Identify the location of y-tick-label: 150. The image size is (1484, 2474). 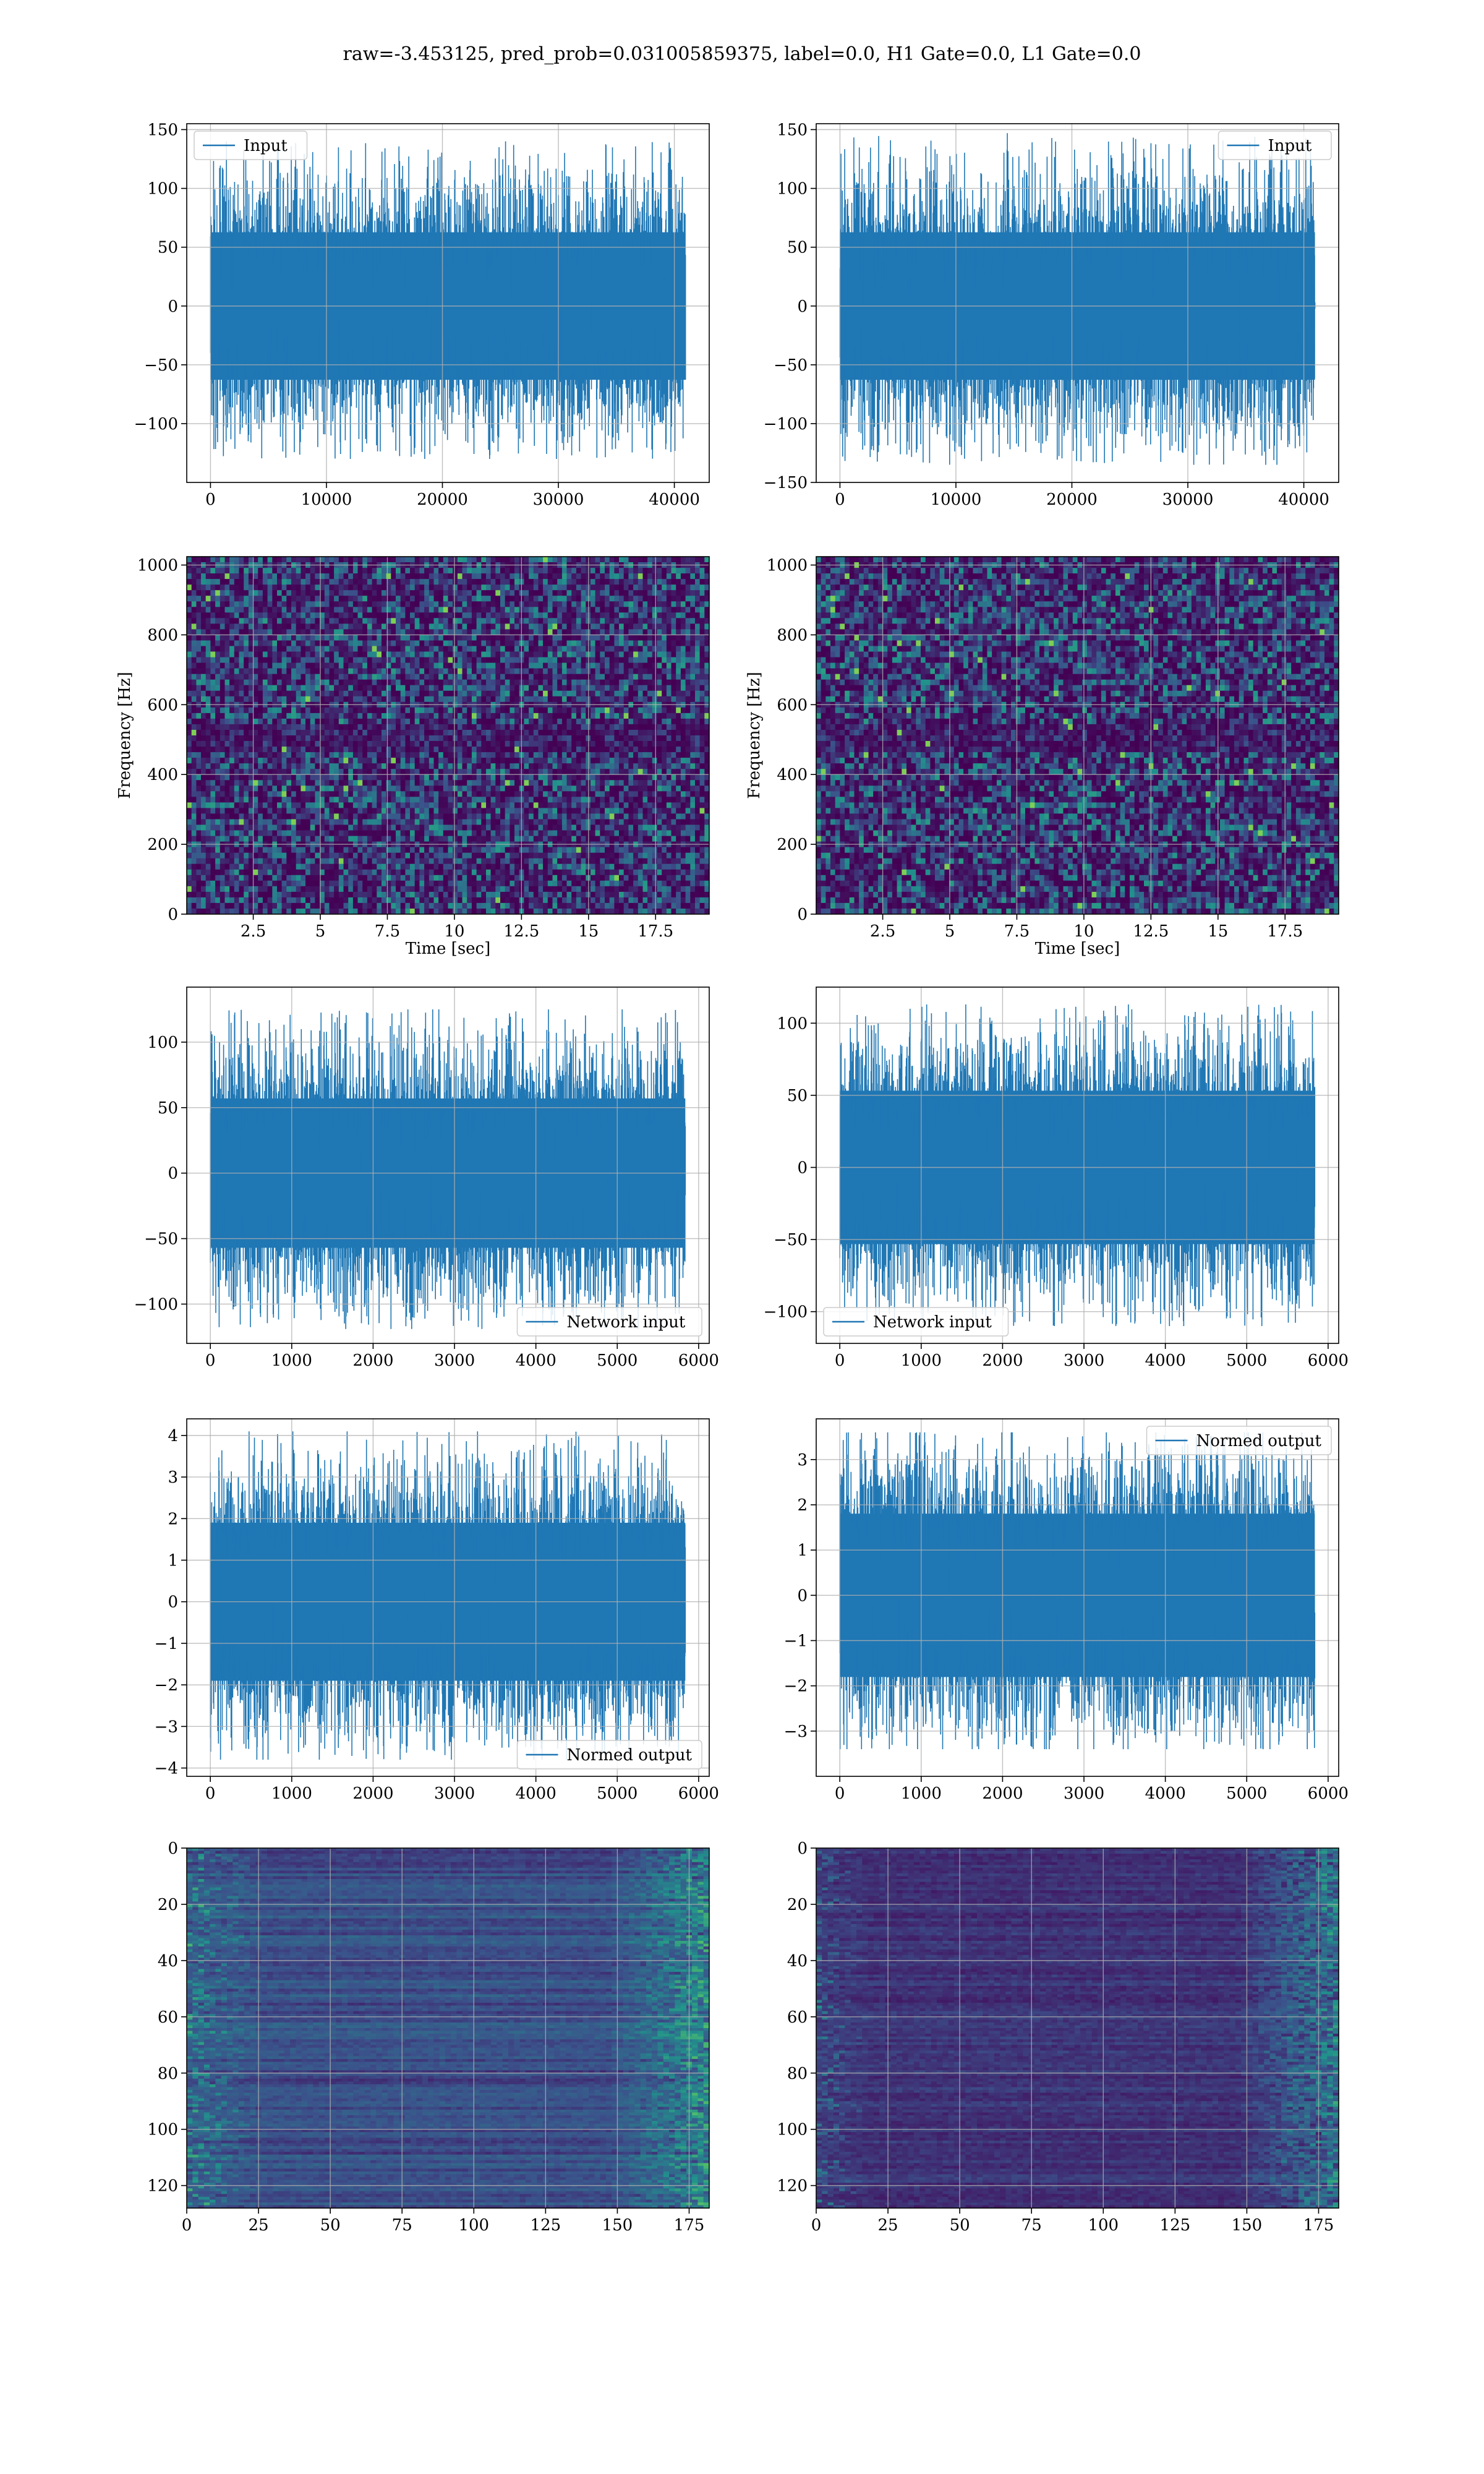
(162, 130).